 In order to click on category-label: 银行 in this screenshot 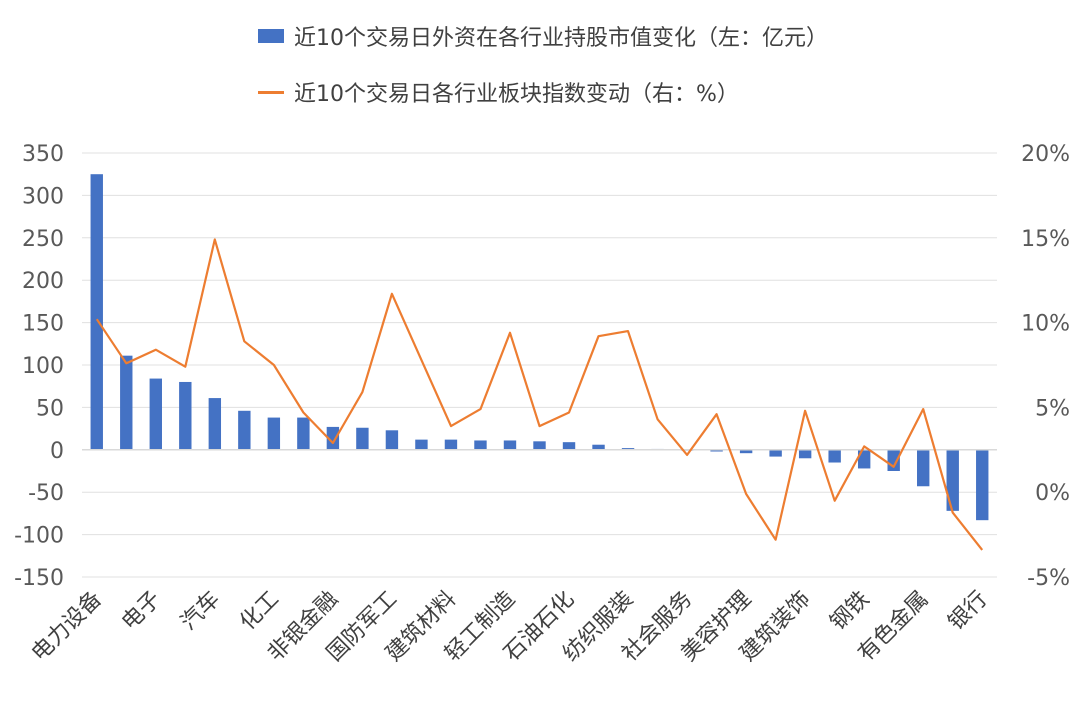, I will do `click(968, 611)`.